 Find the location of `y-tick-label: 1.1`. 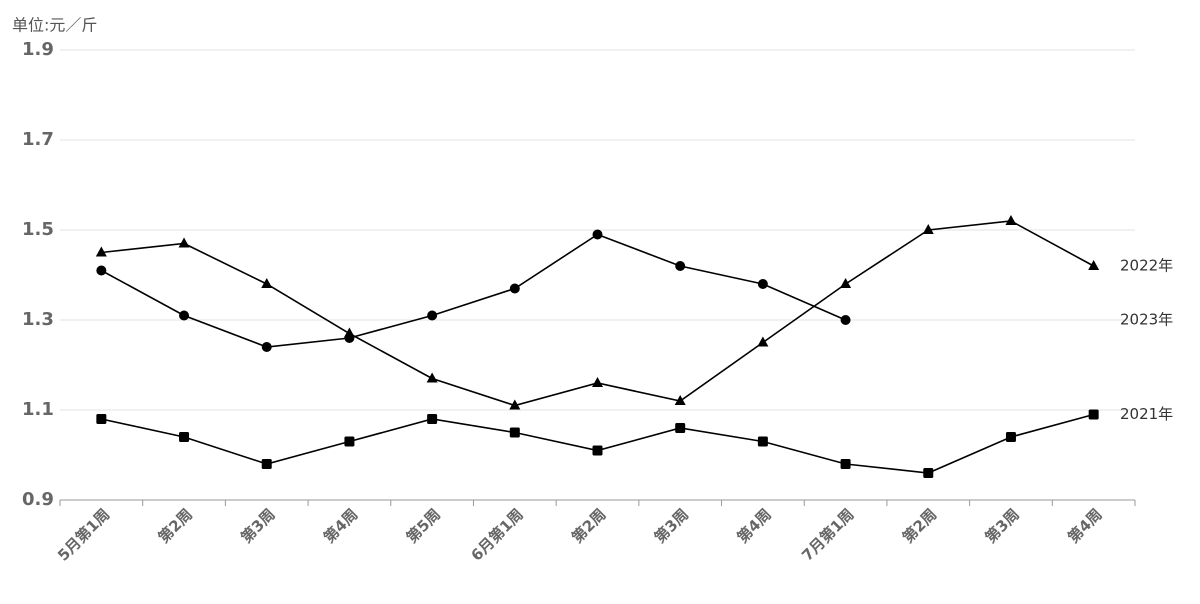

y-tick-label: 1.1 is located at coordinates (38, 409).